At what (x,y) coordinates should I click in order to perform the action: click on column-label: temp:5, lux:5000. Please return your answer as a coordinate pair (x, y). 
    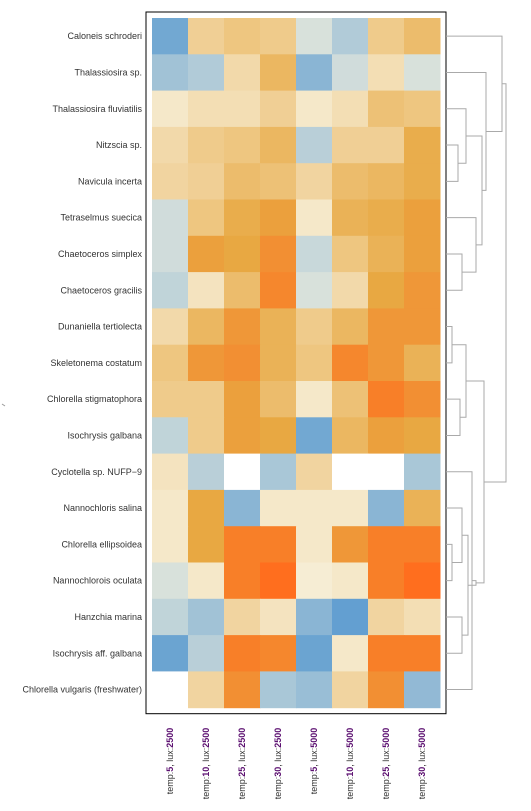
    Looking at the image, I should click on (314, 761).